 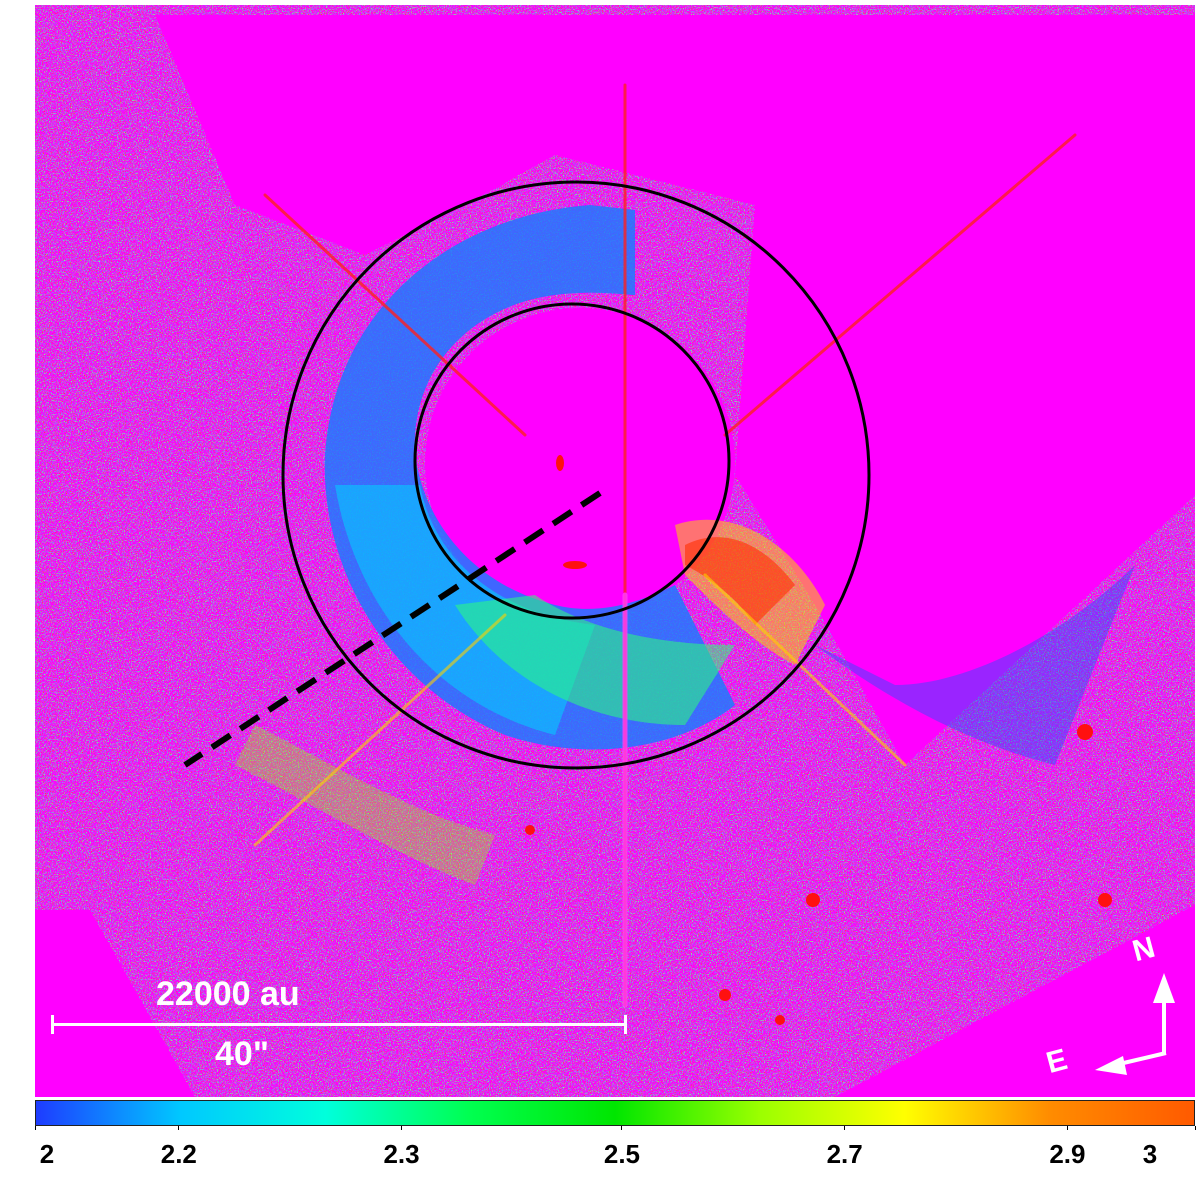 I want to click on scale-bar, so click(x=339, y=1024).